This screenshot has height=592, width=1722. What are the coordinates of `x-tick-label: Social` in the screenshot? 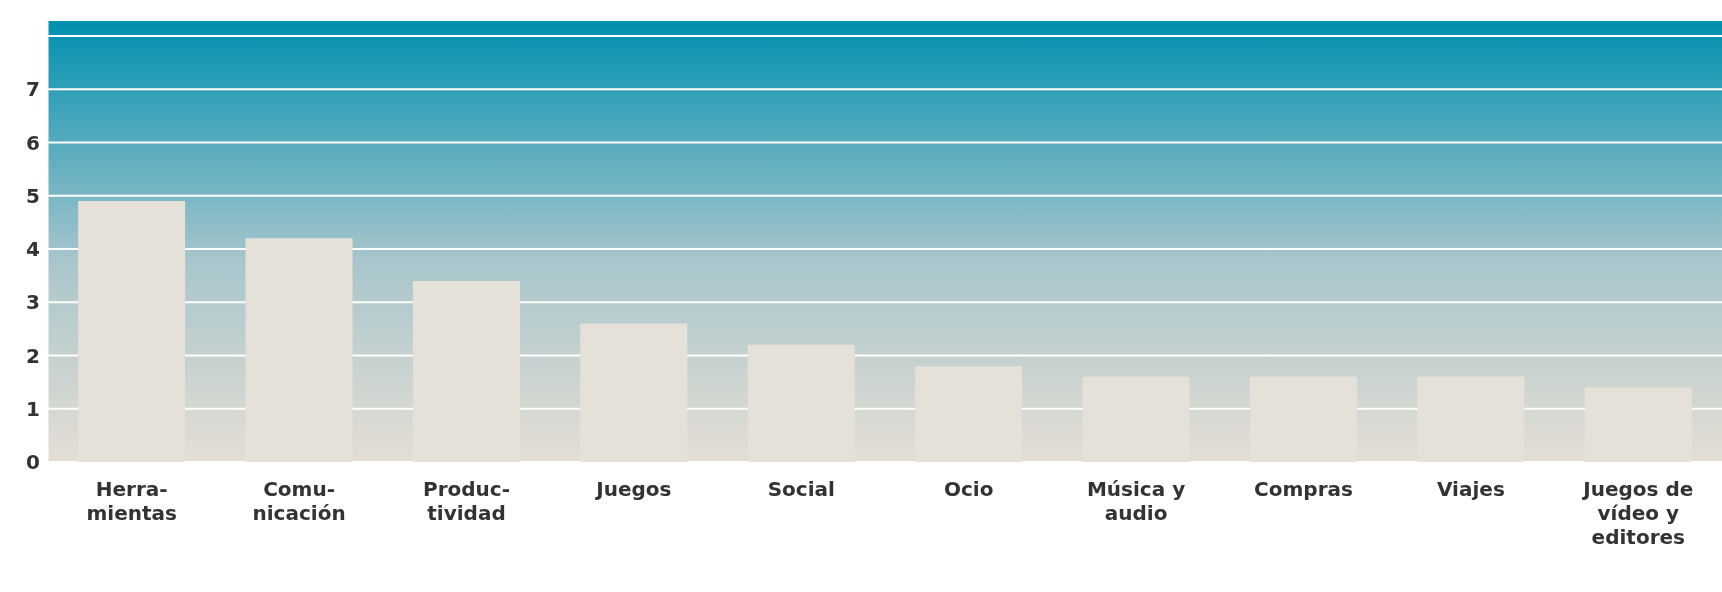 It's located at (801, 489).